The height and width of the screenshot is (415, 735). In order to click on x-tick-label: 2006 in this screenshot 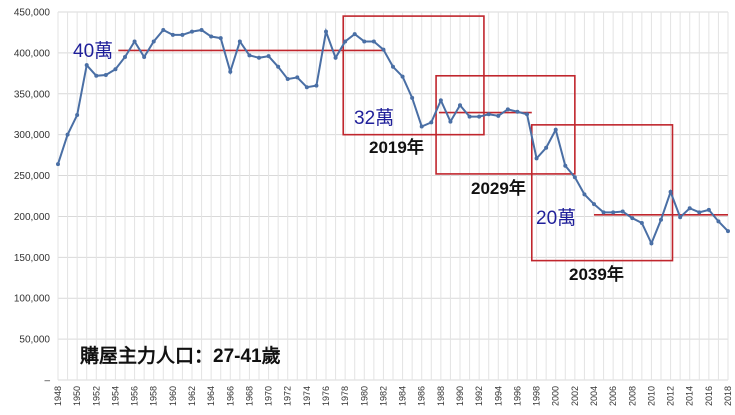, I will do `click(613, 396)`.